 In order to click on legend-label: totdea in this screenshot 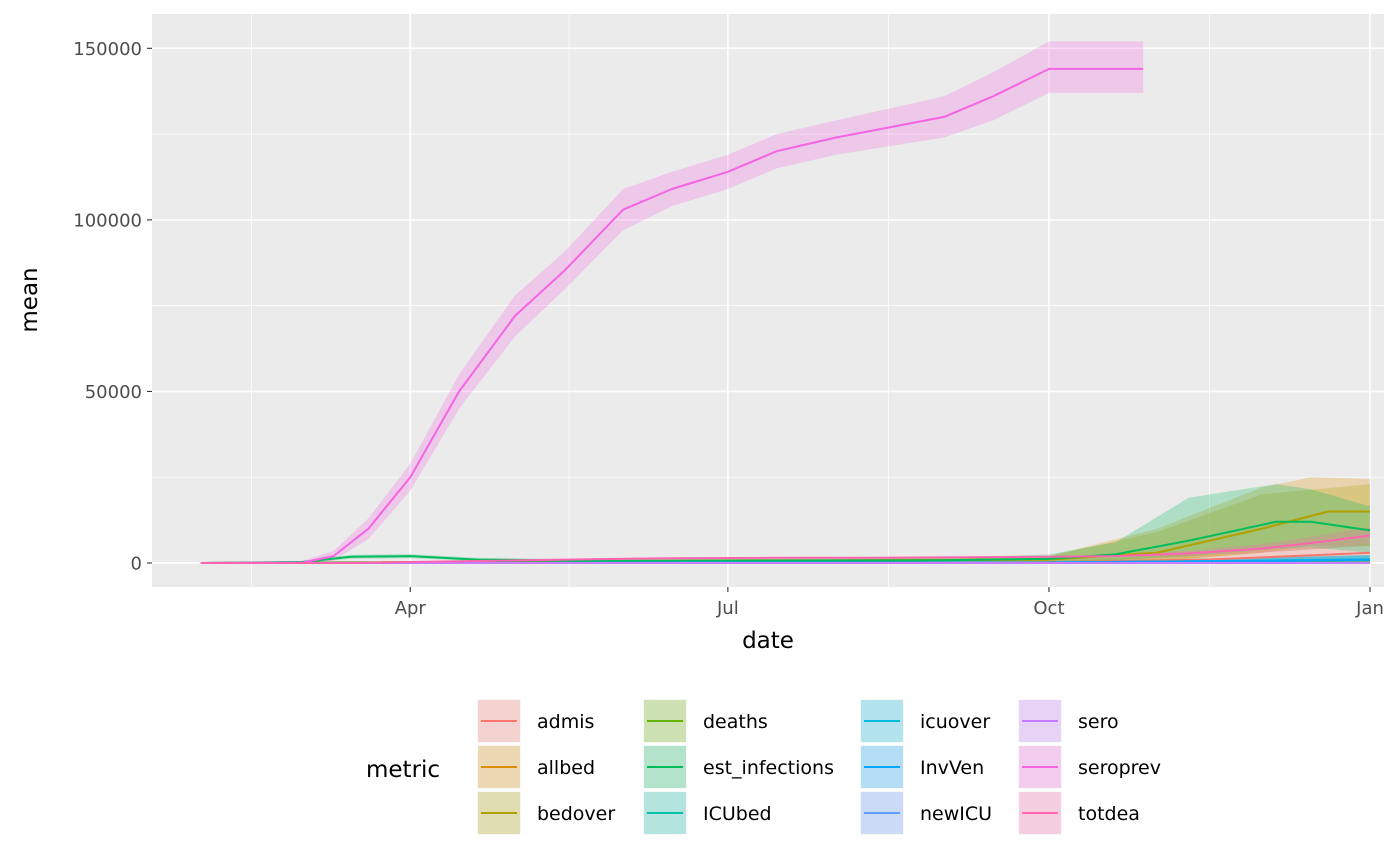, I will do `click(1109, 814)`.